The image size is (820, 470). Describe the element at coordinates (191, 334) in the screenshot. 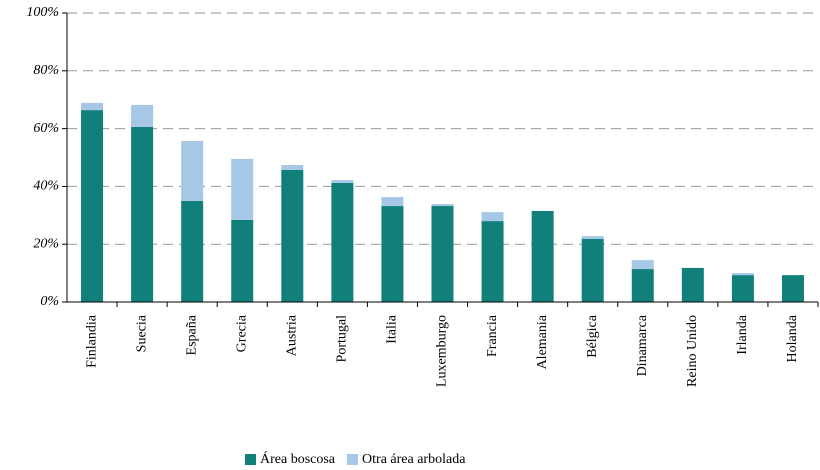

I see `x-tick-label: España` at that location.